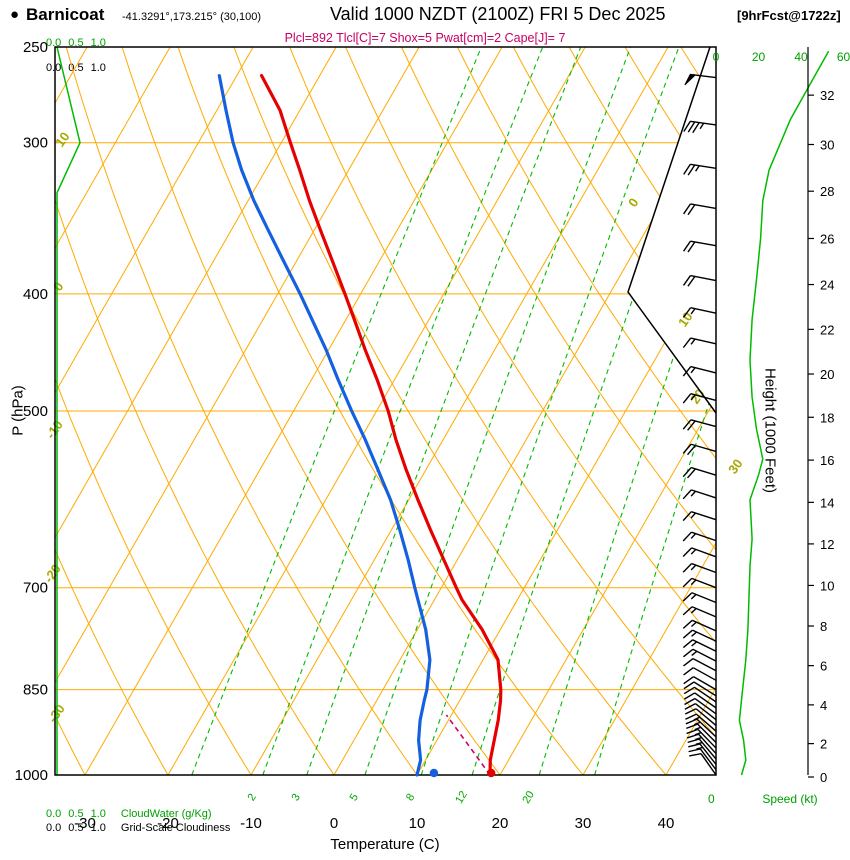  I want to click on surface-markers, so click(462, 773).